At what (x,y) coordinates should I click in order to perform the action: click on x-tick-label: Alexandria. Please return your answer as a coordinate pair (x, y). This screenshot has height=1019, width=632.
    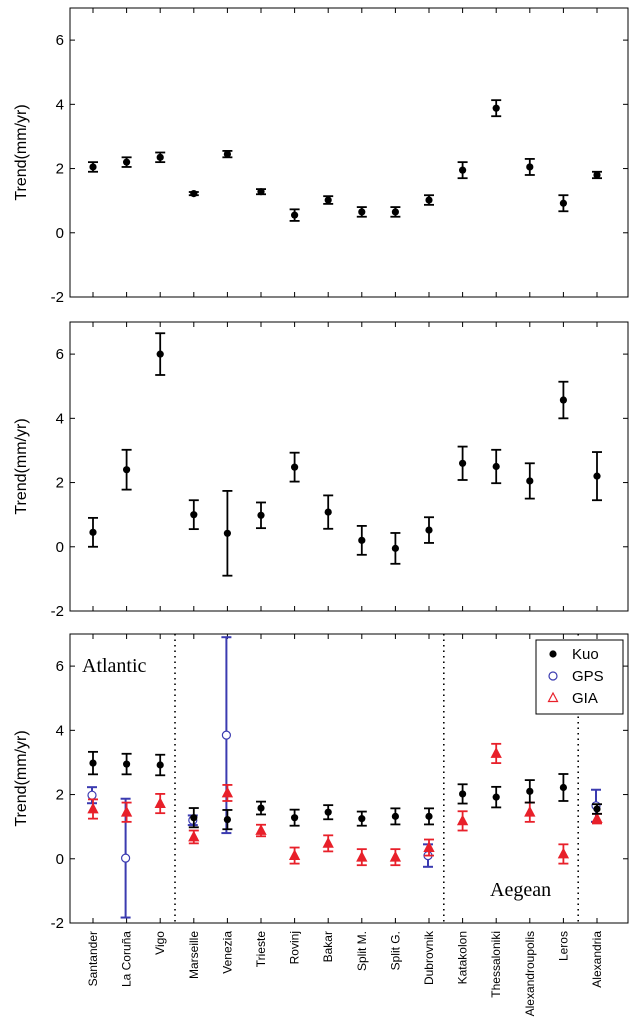
    Looking at the image, I should click on (597, 959).